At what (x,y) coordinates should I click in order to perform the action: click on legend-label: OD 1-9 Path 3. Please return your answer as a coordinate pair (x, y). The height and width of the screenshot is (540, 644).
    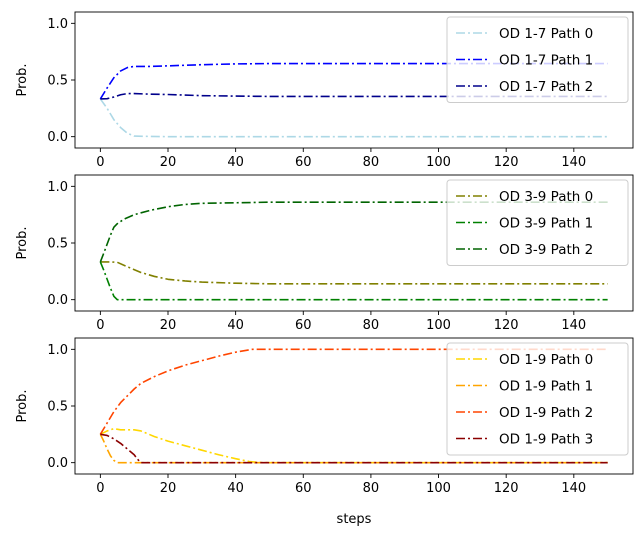
    Looking at the image, I should click on (546, 440).